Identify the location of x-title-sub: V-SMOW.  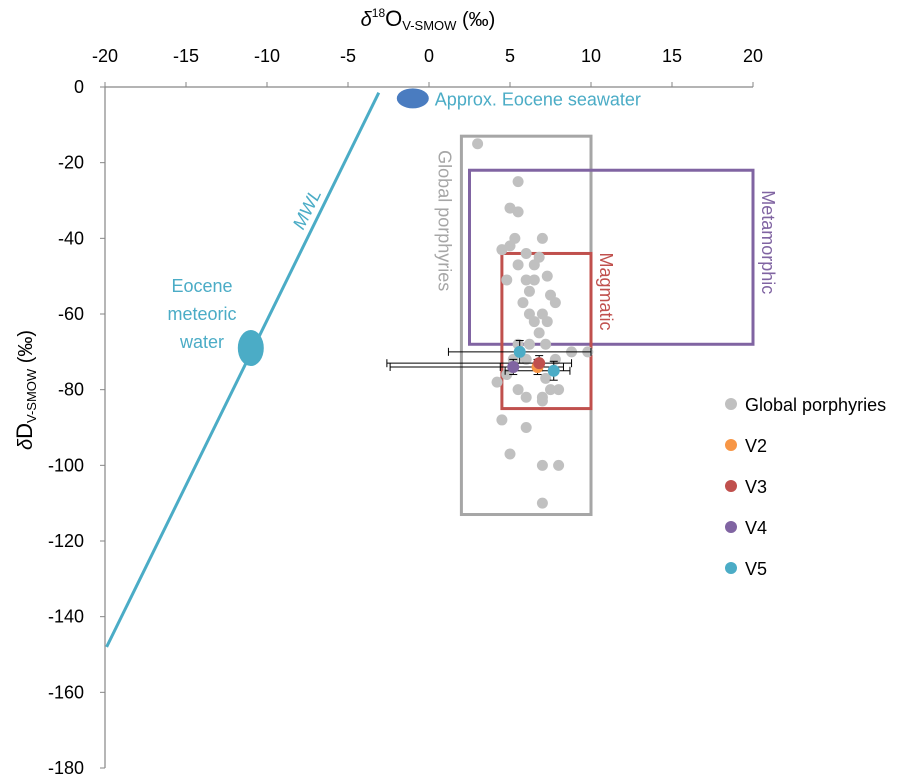
(429, 25).